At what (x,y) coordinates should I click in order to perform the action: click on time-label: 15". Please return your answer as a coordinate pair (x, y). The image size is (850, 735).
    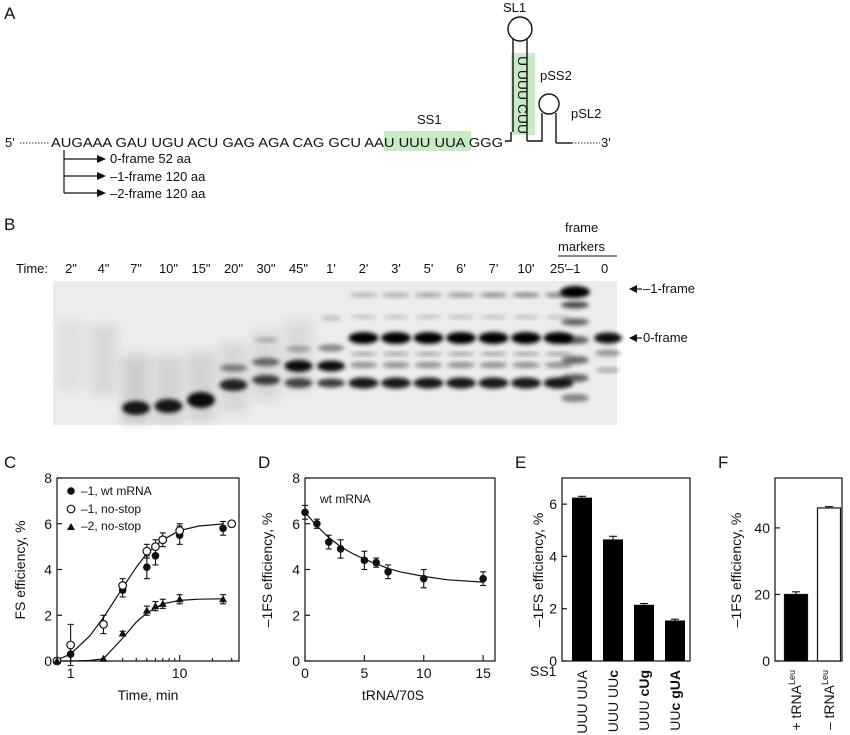
    Looking at the image, I should click on (200, 268).